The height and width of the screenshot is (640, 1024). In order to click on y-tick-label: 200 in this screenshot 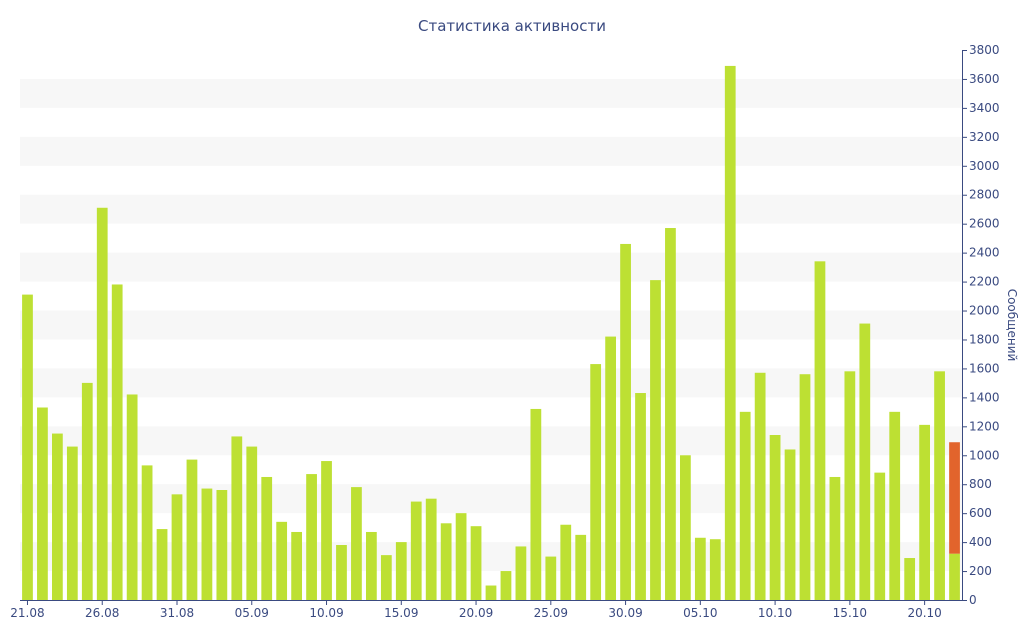, I will do `click(980, 571)`.